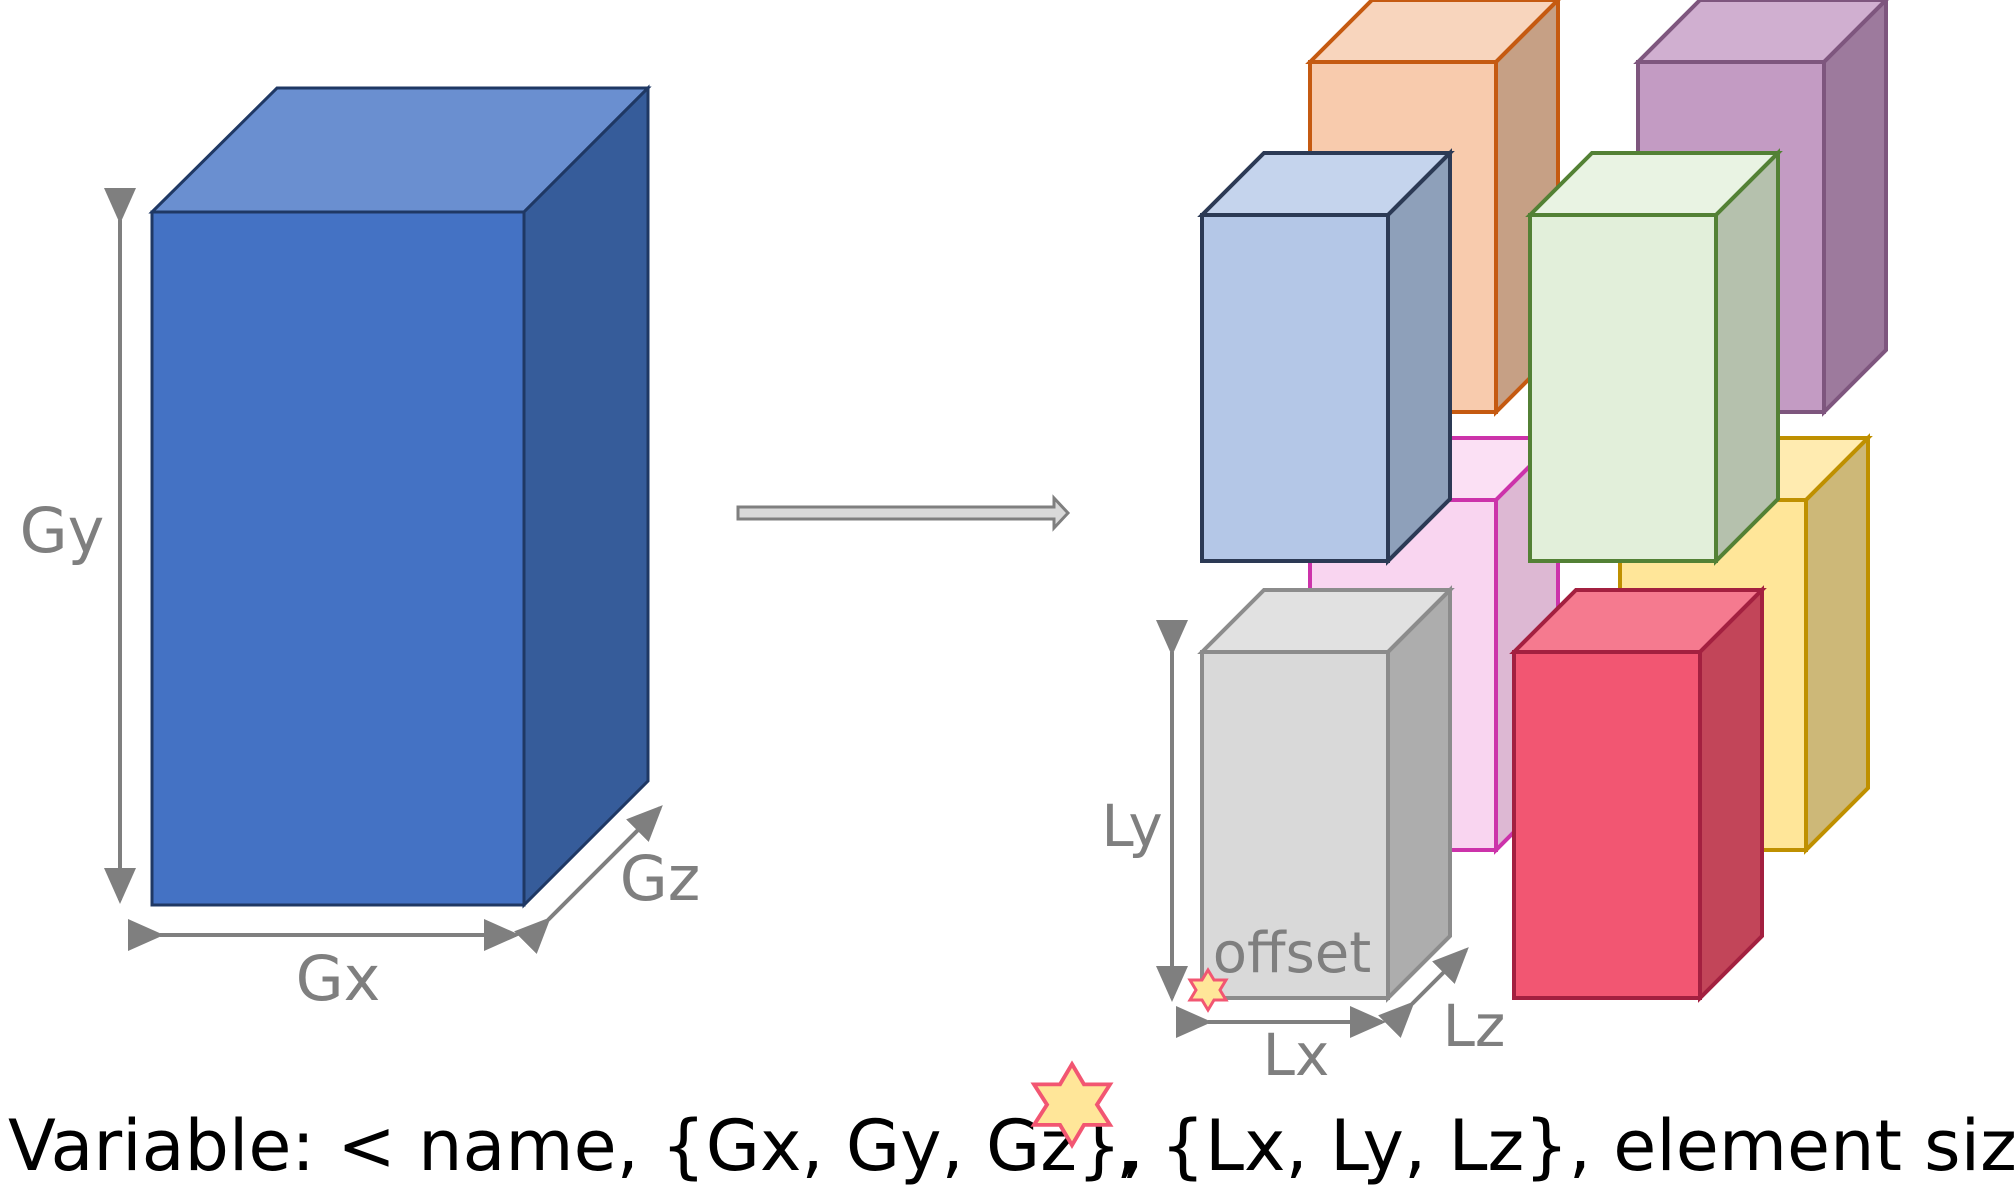 The width and height of the screenshot is (2014, 1186). I want to click on global-block-front, so click(338, 558).